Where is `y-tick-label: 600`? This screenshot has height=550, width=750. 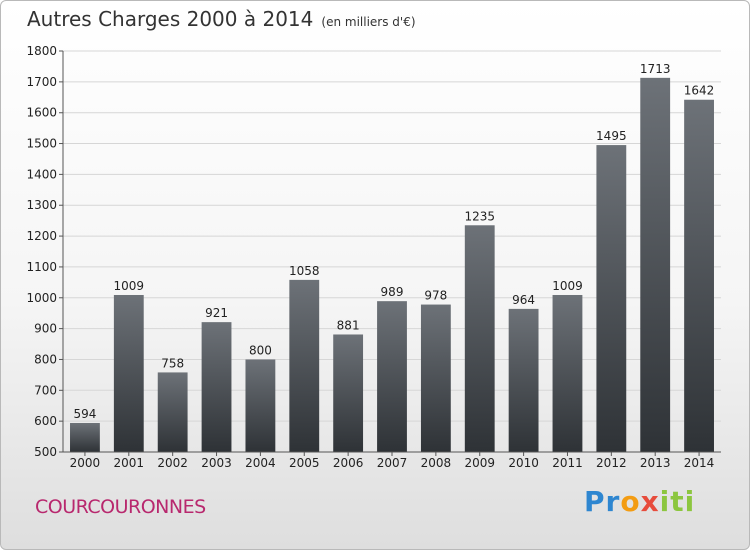
y-tick-label: 600 is located at coordinates (45, 421).